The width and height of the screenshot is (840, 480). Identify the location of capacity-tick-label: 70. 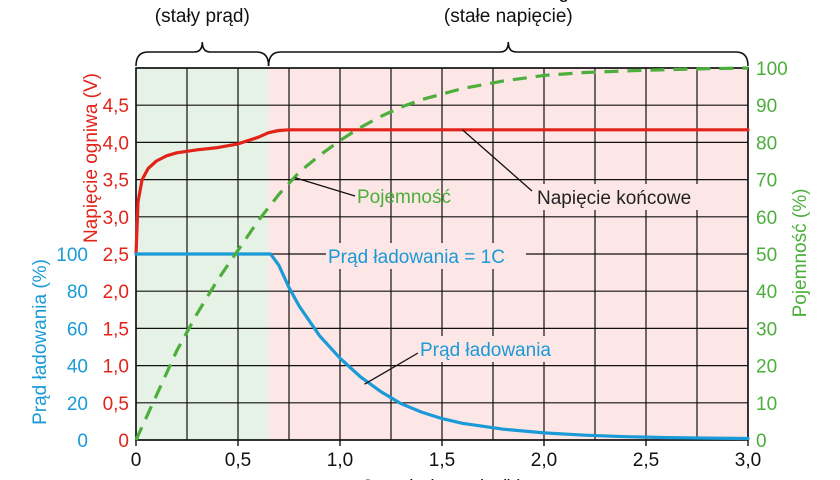
(766, 181).